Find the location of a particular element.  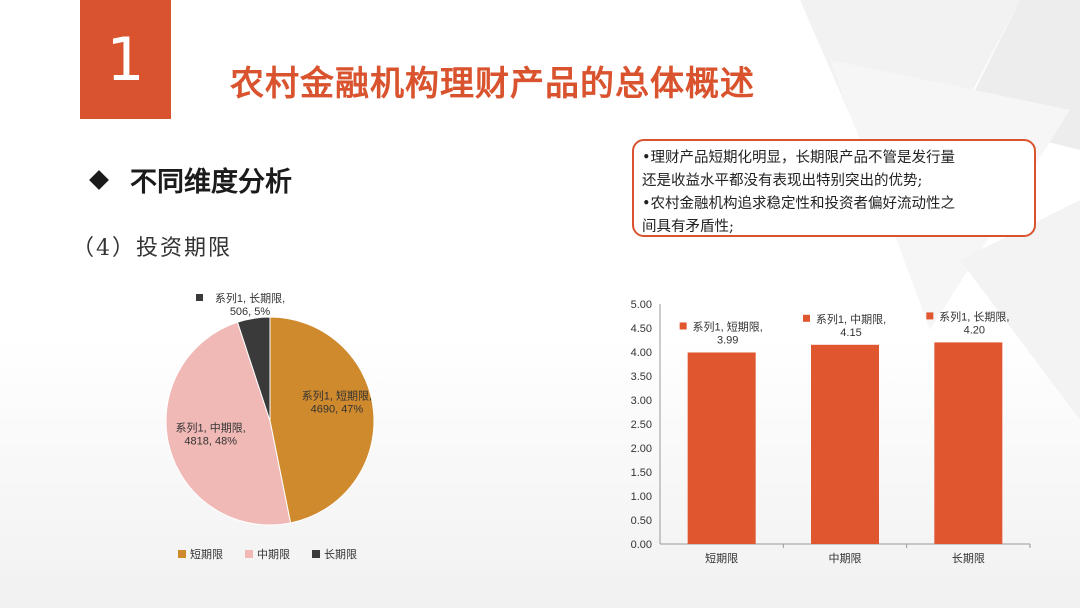

legend-item-long: 长期限 is located at coordinates (334, 554).